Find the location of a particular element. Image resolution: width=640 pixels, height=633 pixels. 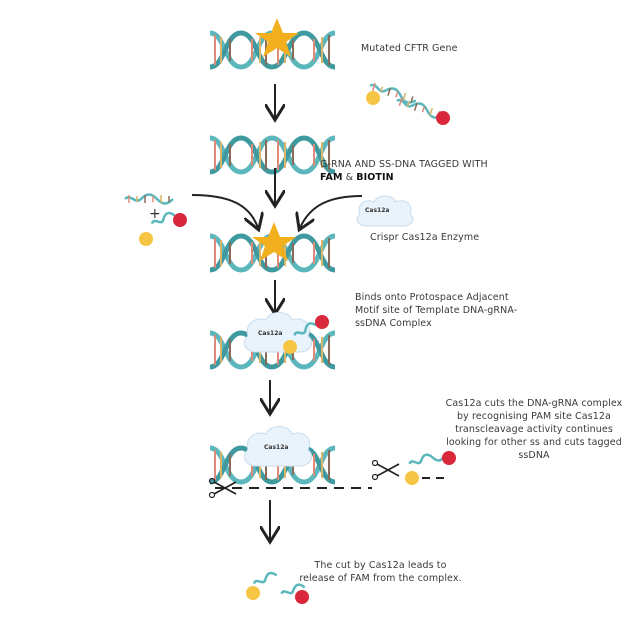

cloud-label-1: Cas12a is located at coordinates (377, 210).